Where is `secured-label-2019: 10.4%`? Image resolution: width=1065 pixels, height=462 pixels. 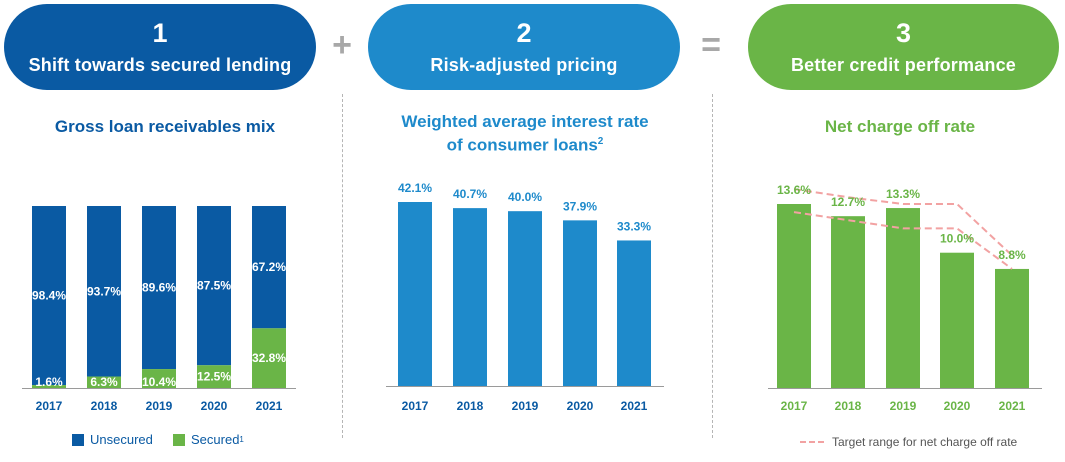
secured-label-2019: 10.4% is located at coordinates (159, 382).